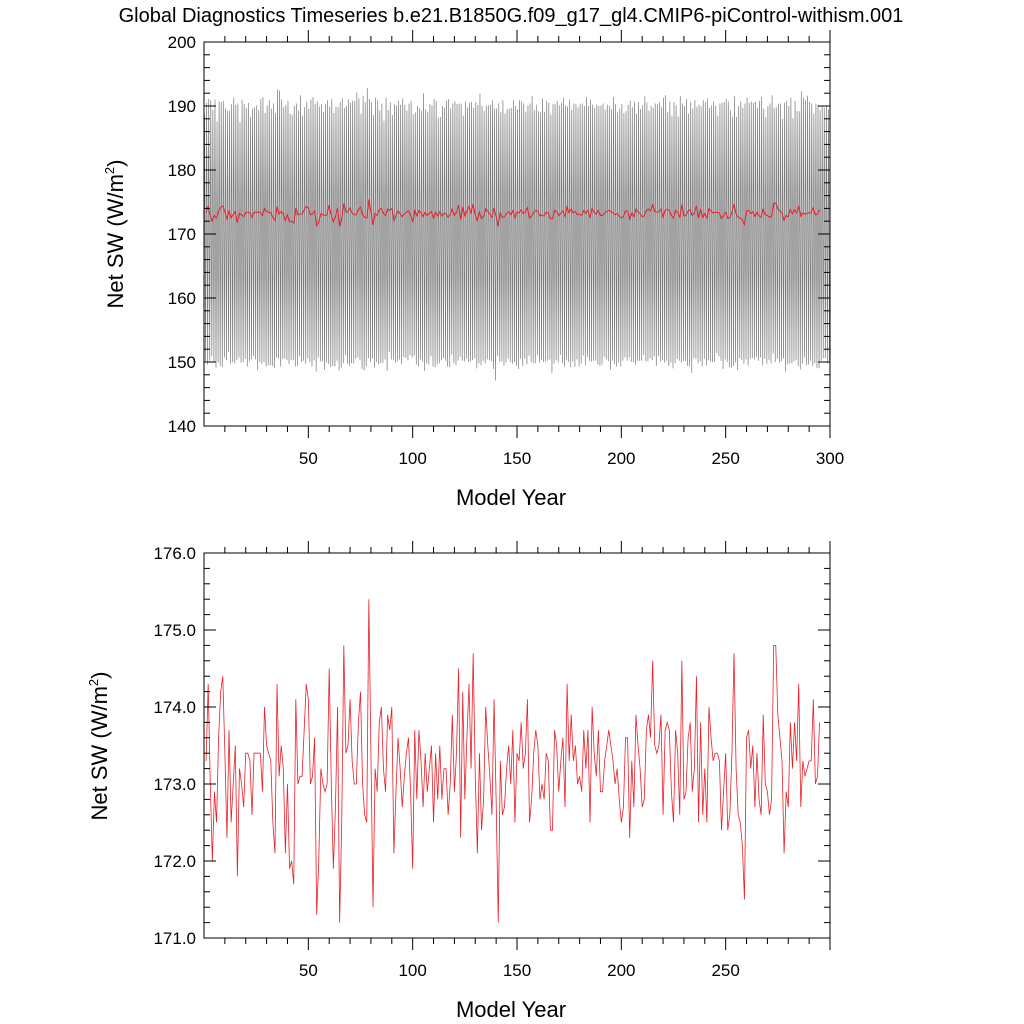 This screenshot has width=1024, height=1024. What do you see at coordinates (182, 42) in the screenshot?
I see `y-tick-label: 200` at bounding box center [182, 42].